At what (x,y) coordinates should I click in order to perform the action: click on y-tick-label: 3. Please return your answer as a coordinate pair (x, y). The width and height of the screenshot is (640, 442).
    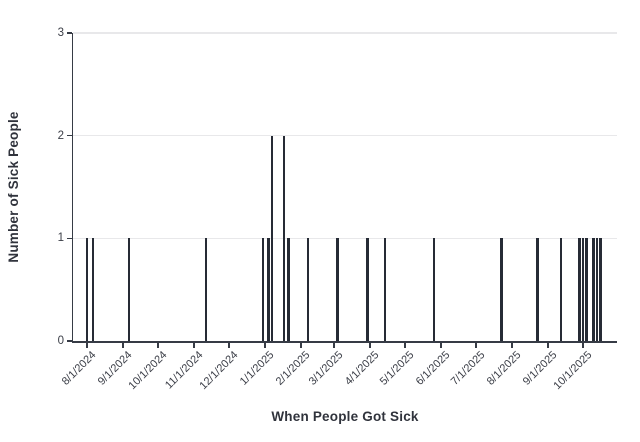
    Looking at the image, I should click on (60, 33).